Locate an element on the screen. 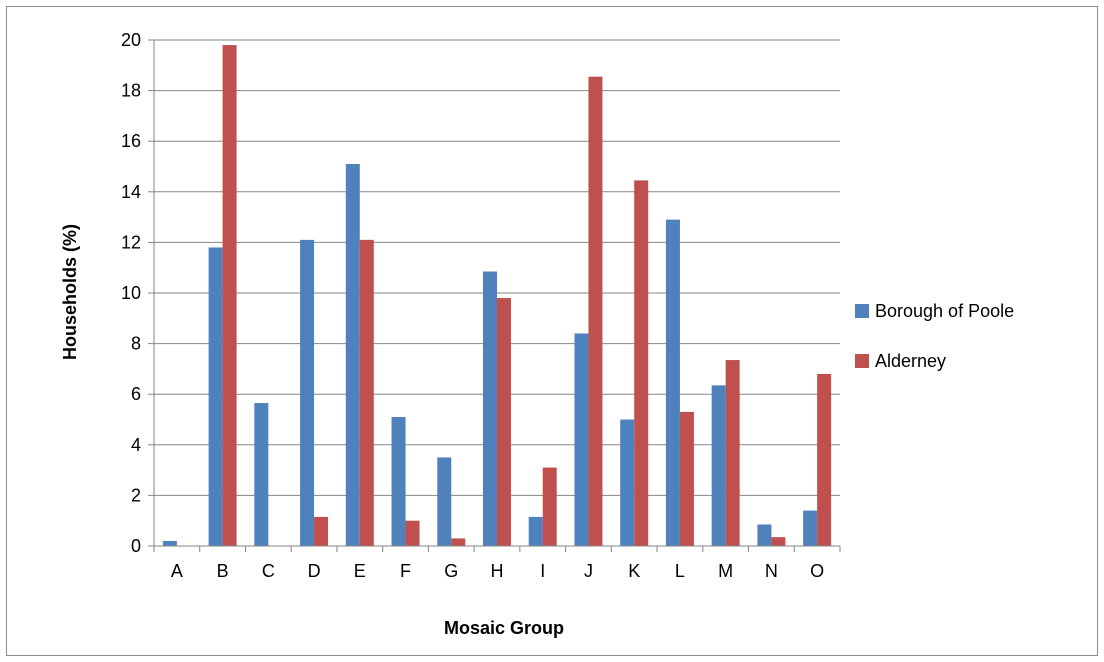  y-tick-labels: 0 2 4 6 8 10 12 14 16 18 20 is located at coordinates (131, 293).